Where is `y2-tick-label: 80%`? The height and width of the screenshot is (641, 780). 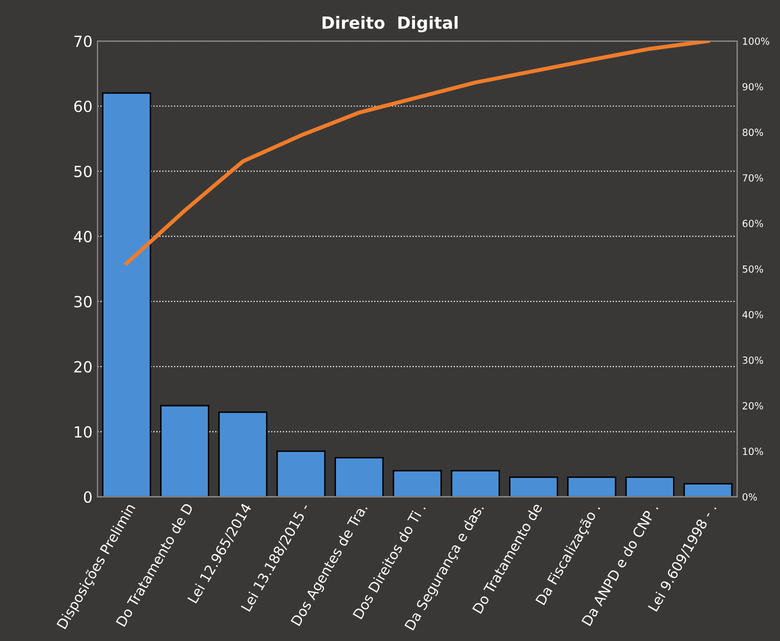 y2-tick-label: 80% is located at coordinates (753, 132).